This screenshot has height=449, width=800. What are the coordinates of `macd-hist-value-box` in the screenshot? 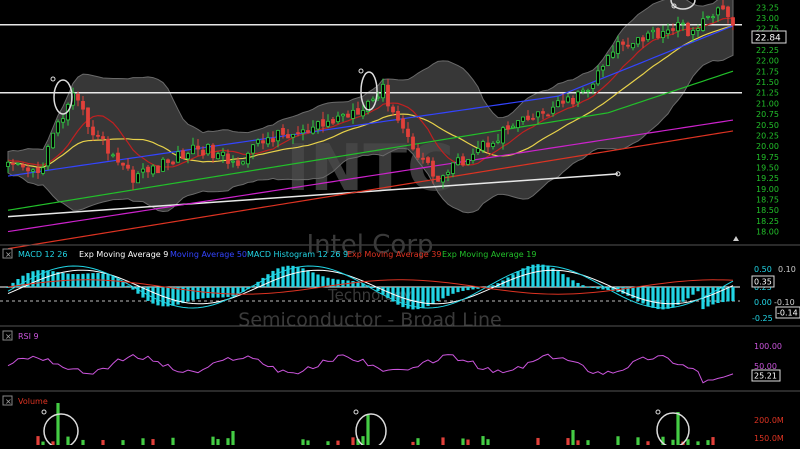 It's located at (787, 312).